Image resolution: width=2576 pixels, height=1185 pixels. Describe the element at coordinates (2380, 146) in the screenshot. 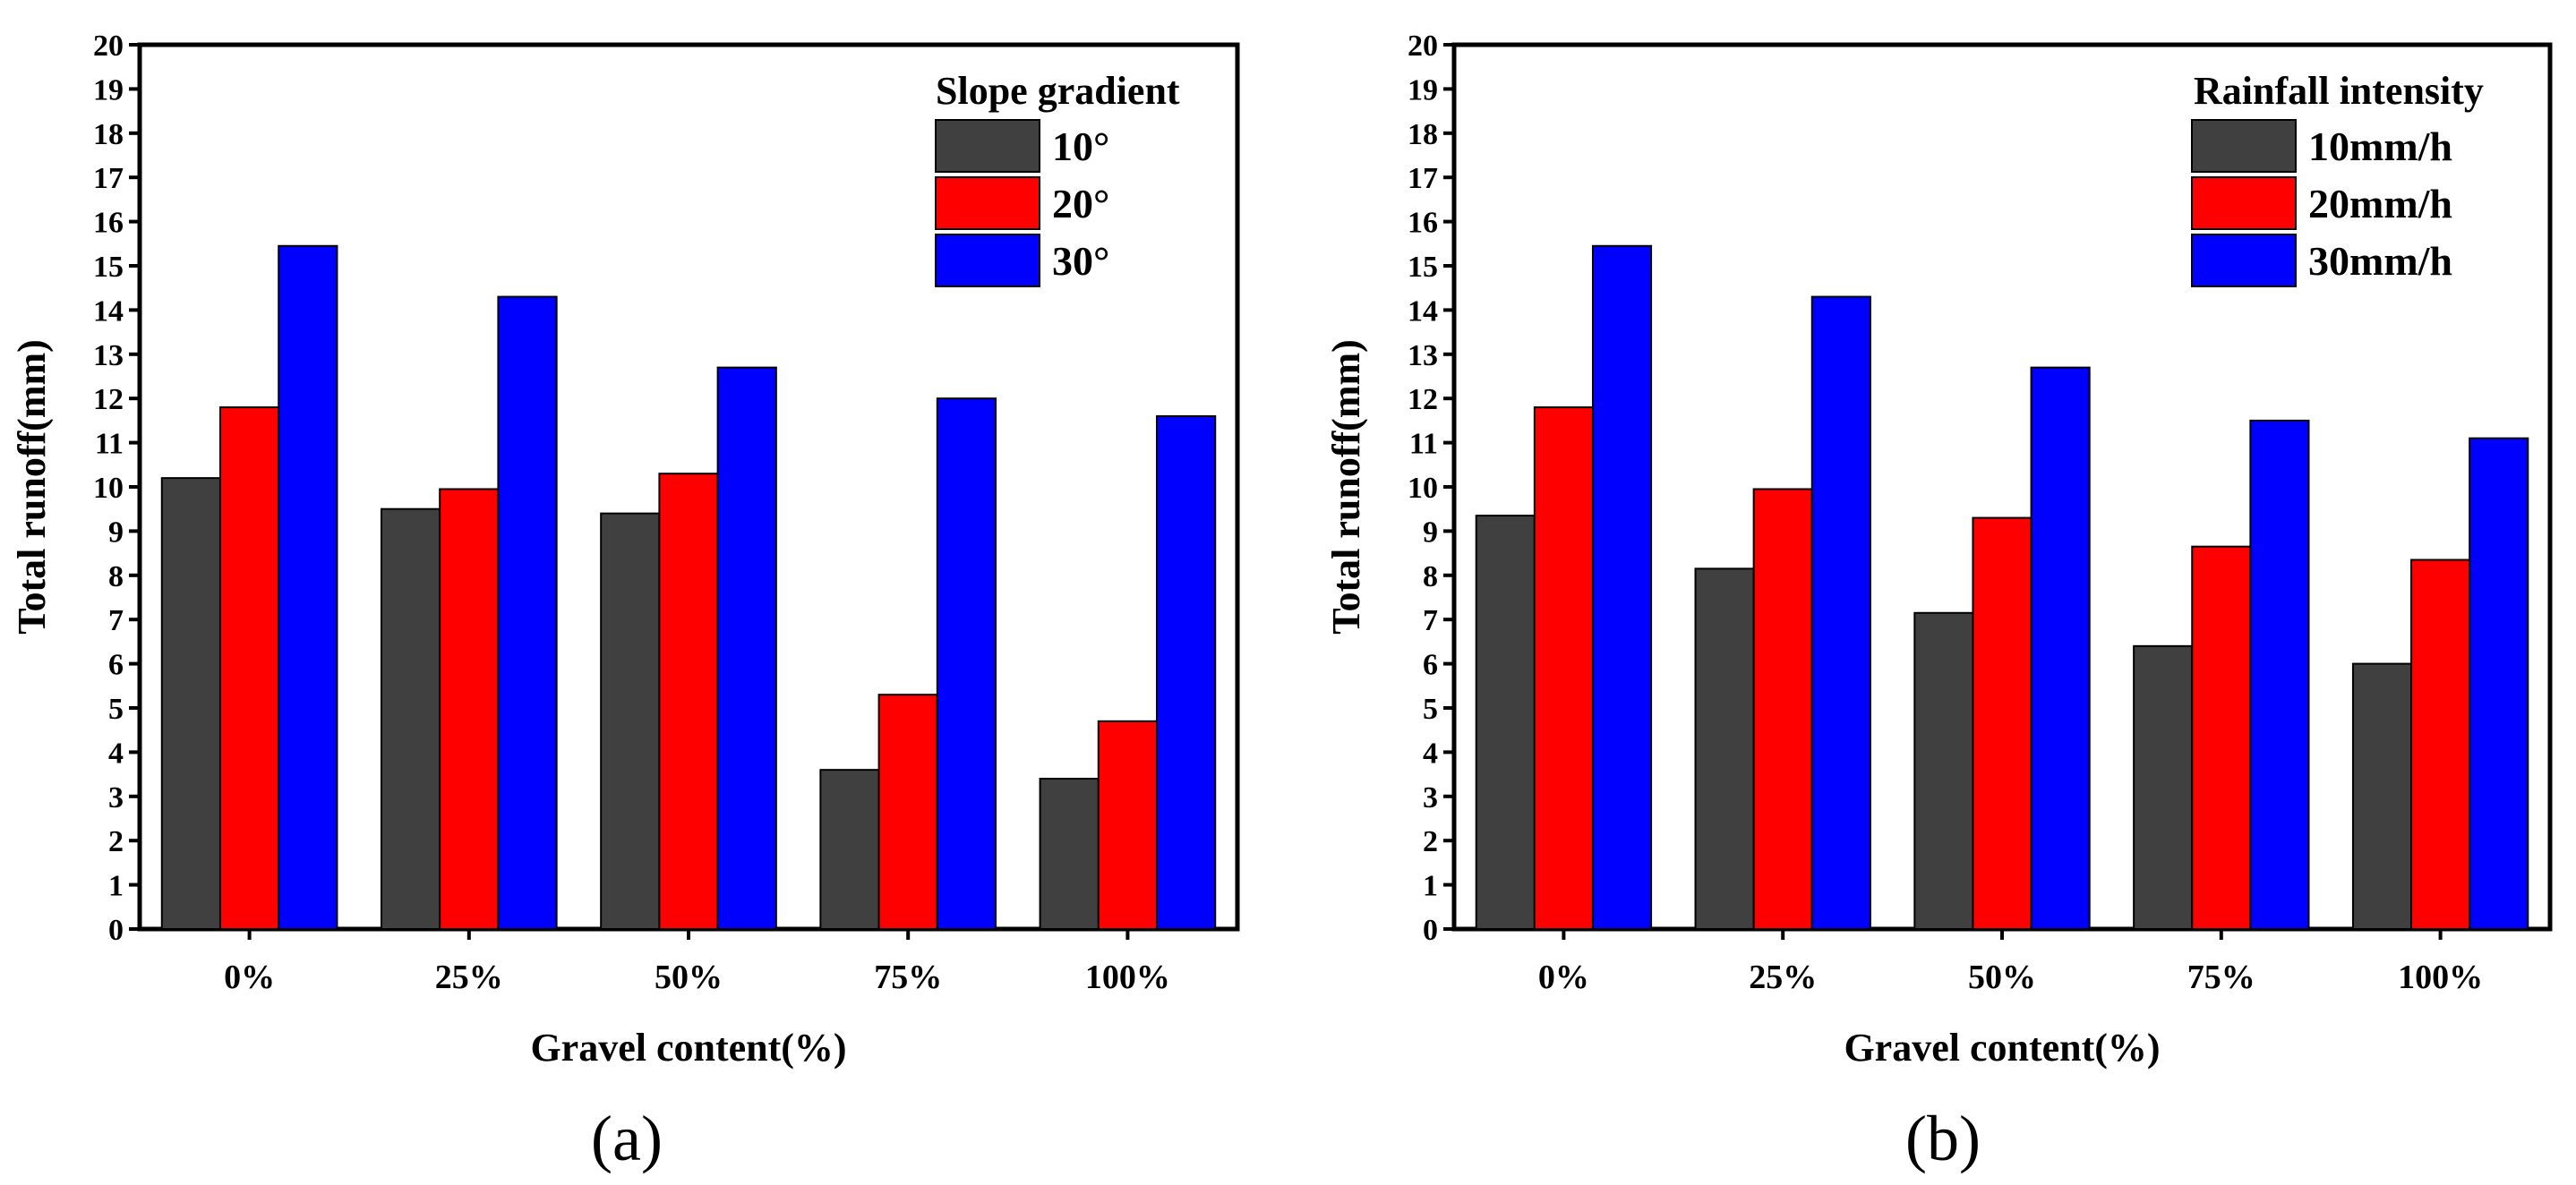

I see `legend-label: 10mm/h` at that location.